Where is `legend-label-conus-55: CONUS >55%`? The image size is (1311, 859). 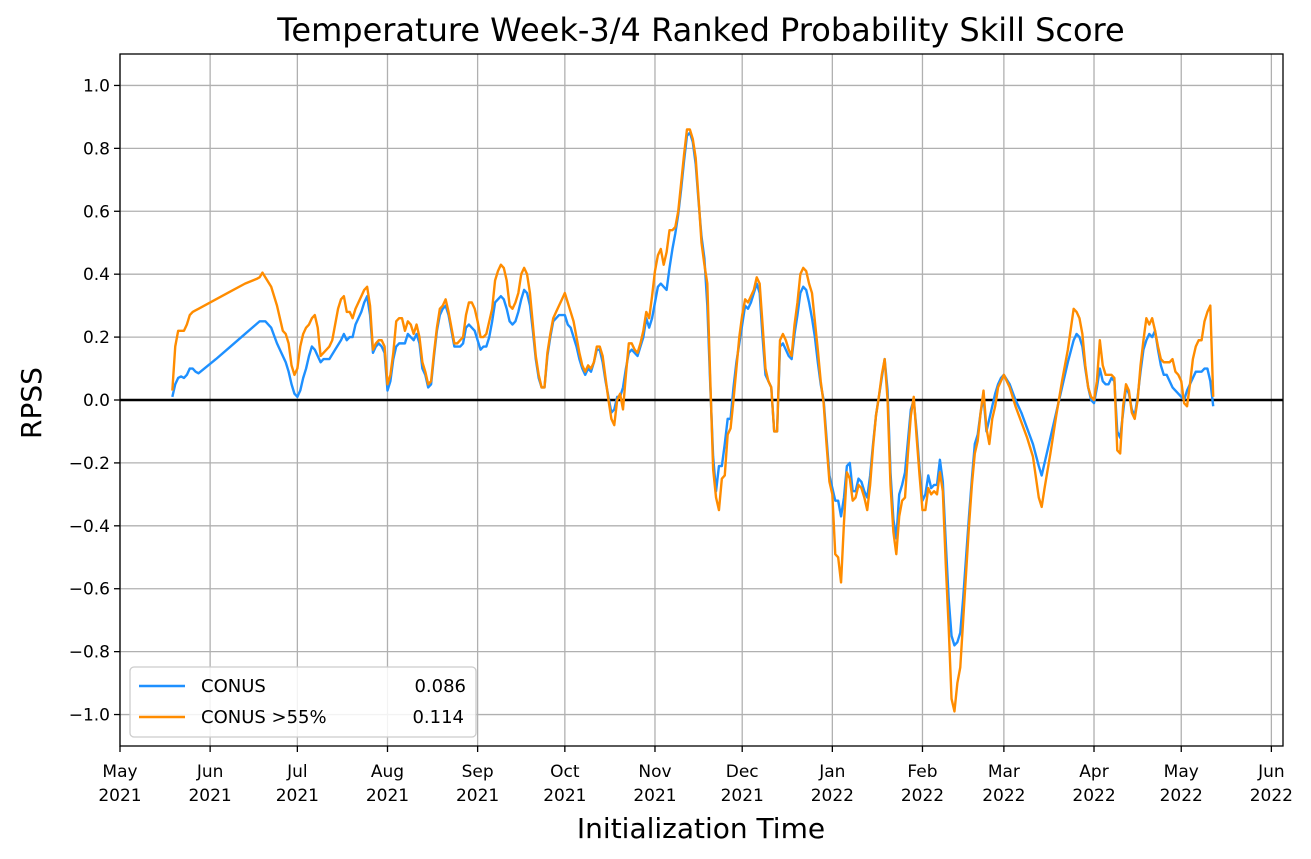 legend-label-conus-55: CONUS >55% is located at coordinates (264, 717).